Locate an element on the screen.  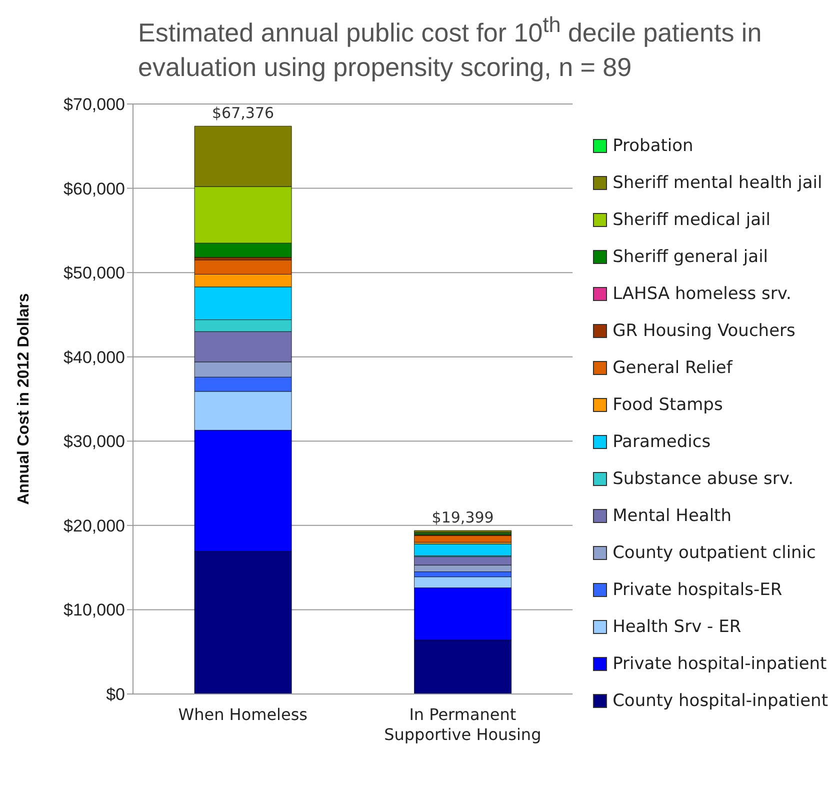
legend-label: County hospital-inpatient is located at coordinates (720, 701).